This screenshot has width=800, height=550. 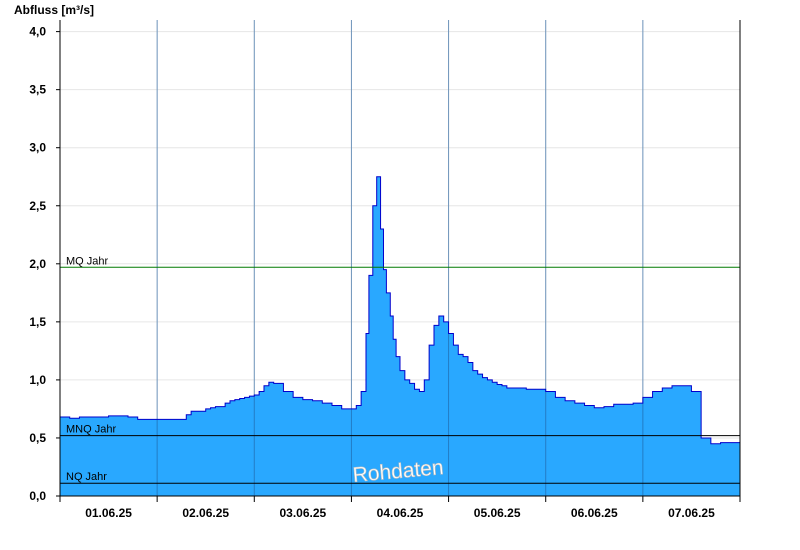 I want to click on y-tick-label: 0,5, so click(x=37, y=438).